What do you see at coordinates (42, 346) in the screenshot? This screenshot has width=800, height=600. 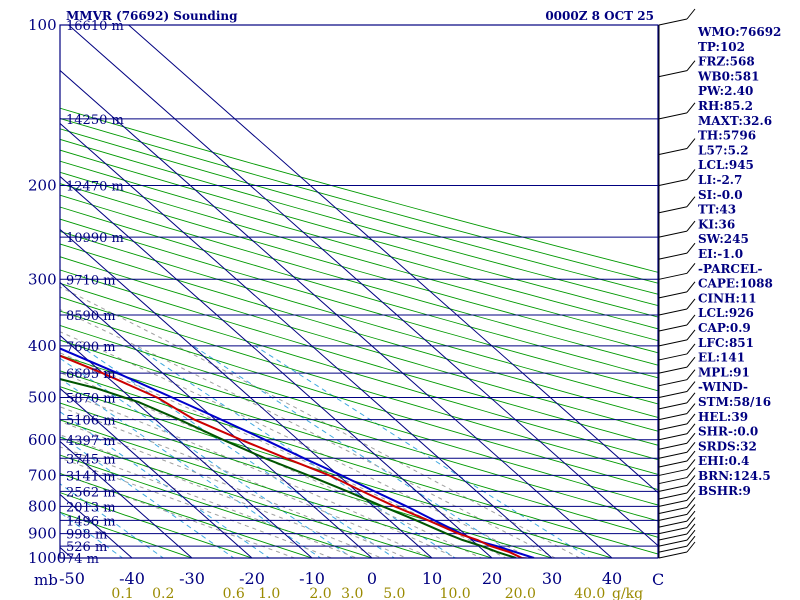 I see `pressure-tick-label: 400` at bounding box center [42, 346].